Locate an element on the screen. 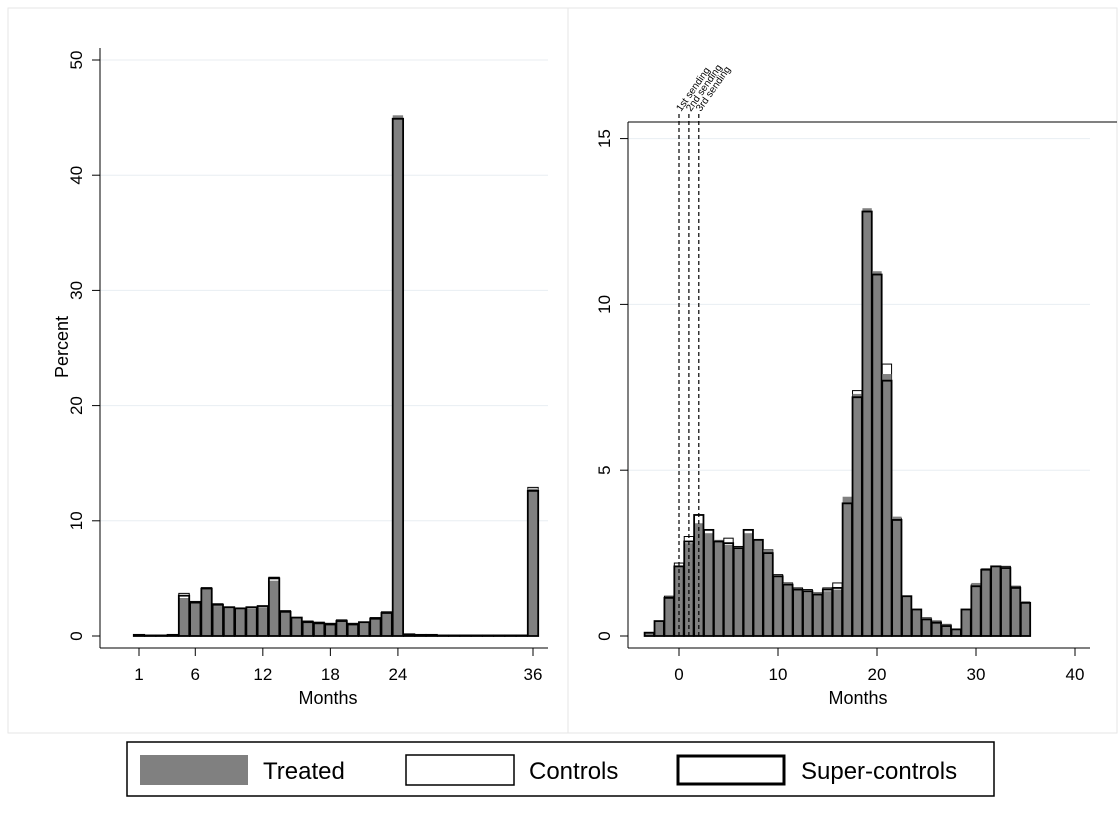  left-x-tick-label: 18 is located at coordinates (330, 674).